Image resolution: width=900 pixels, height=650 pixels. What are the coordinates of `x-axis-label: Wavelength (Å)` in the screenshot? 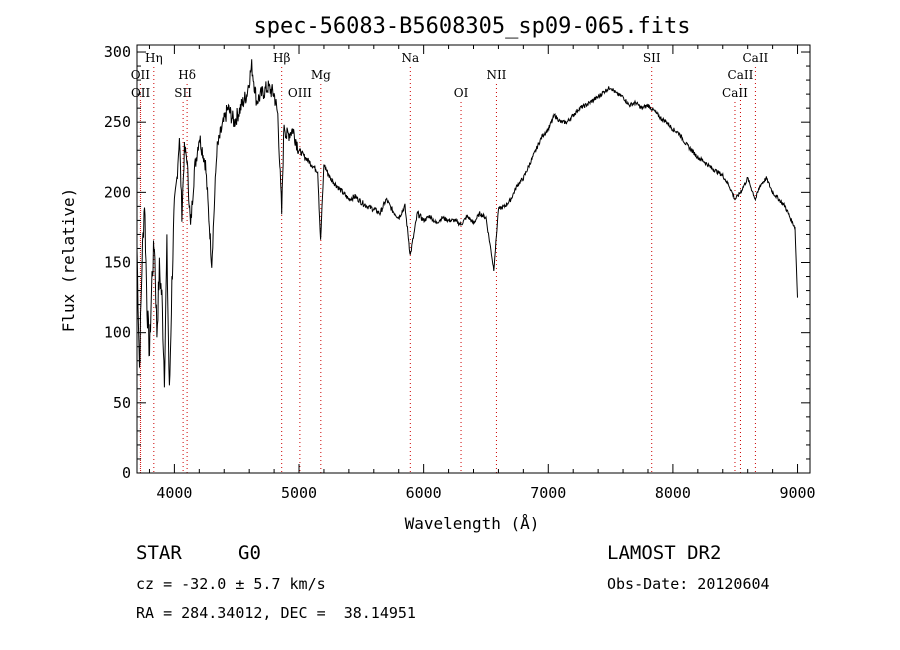 It's located at (472, 523).